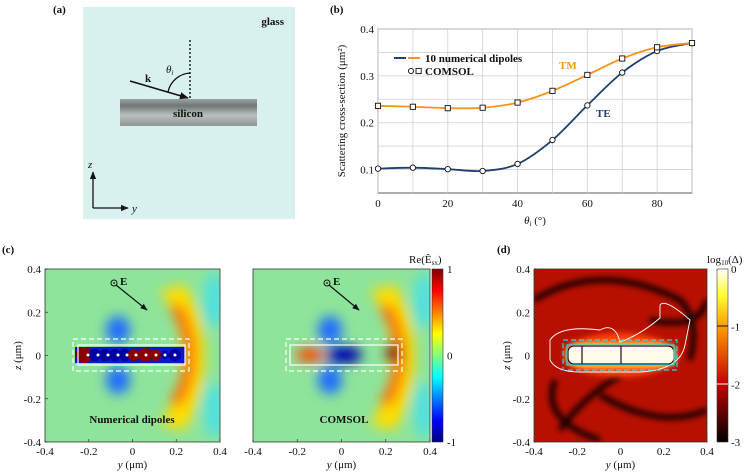  I want to click on colorbar-jet, so click(437, 355).